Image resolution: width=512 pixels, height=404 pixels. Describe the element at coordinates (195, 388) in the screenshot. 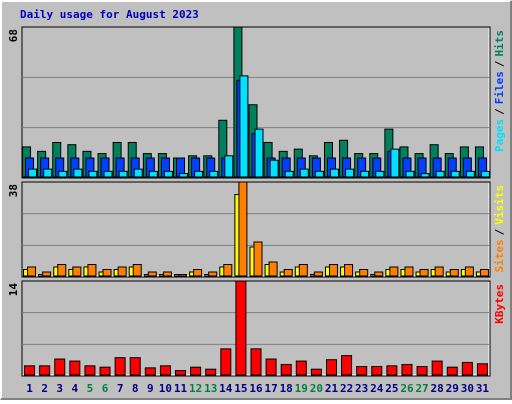

I see `x-tick-label: 12` at that location.